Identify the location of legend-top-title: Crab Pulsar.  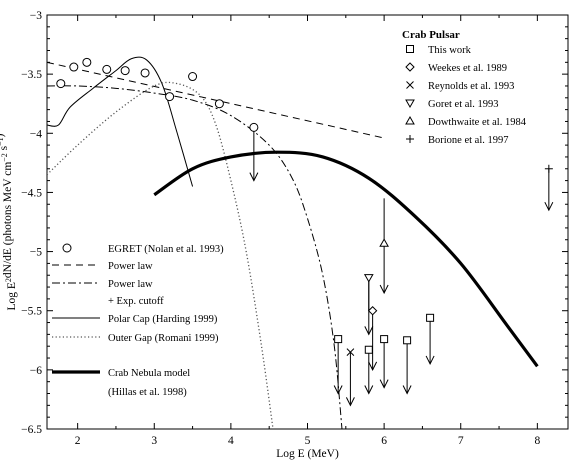
(431, 35).